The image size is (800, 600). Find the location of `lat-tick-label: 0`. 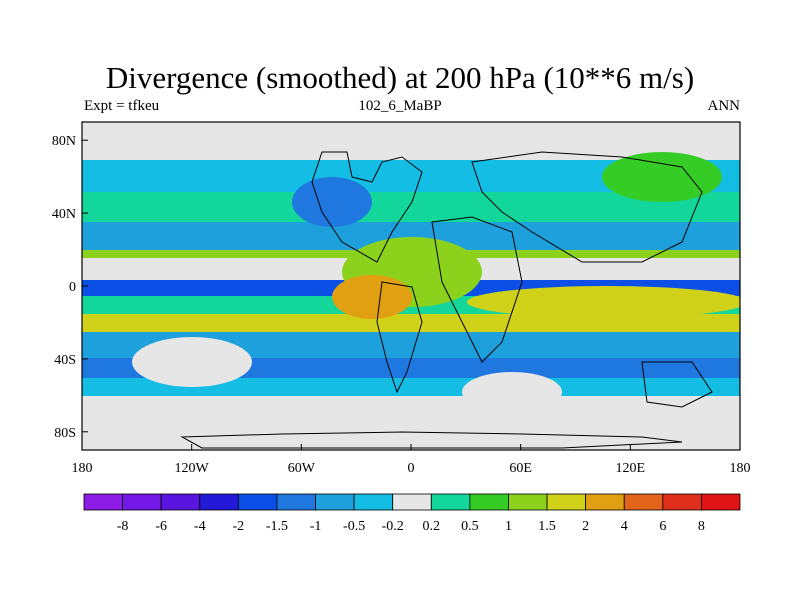

lat-tick-label: 0 is located at coordinates (72, 287).